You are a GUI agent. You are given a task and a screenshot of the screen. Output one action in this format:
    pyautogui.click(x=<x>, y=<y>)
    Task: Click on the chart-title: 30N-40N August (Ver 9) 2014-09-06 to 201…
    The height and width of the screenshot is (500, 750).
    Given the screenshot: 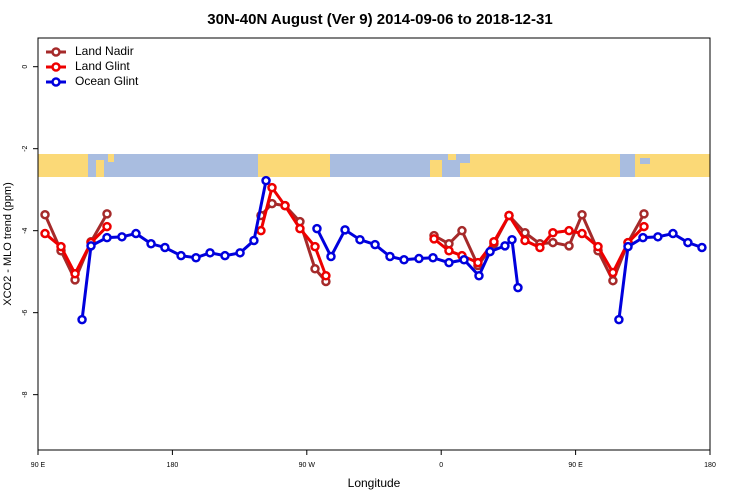 What is the action you would take?
    pyautogui.click(x=379, y=19)
    